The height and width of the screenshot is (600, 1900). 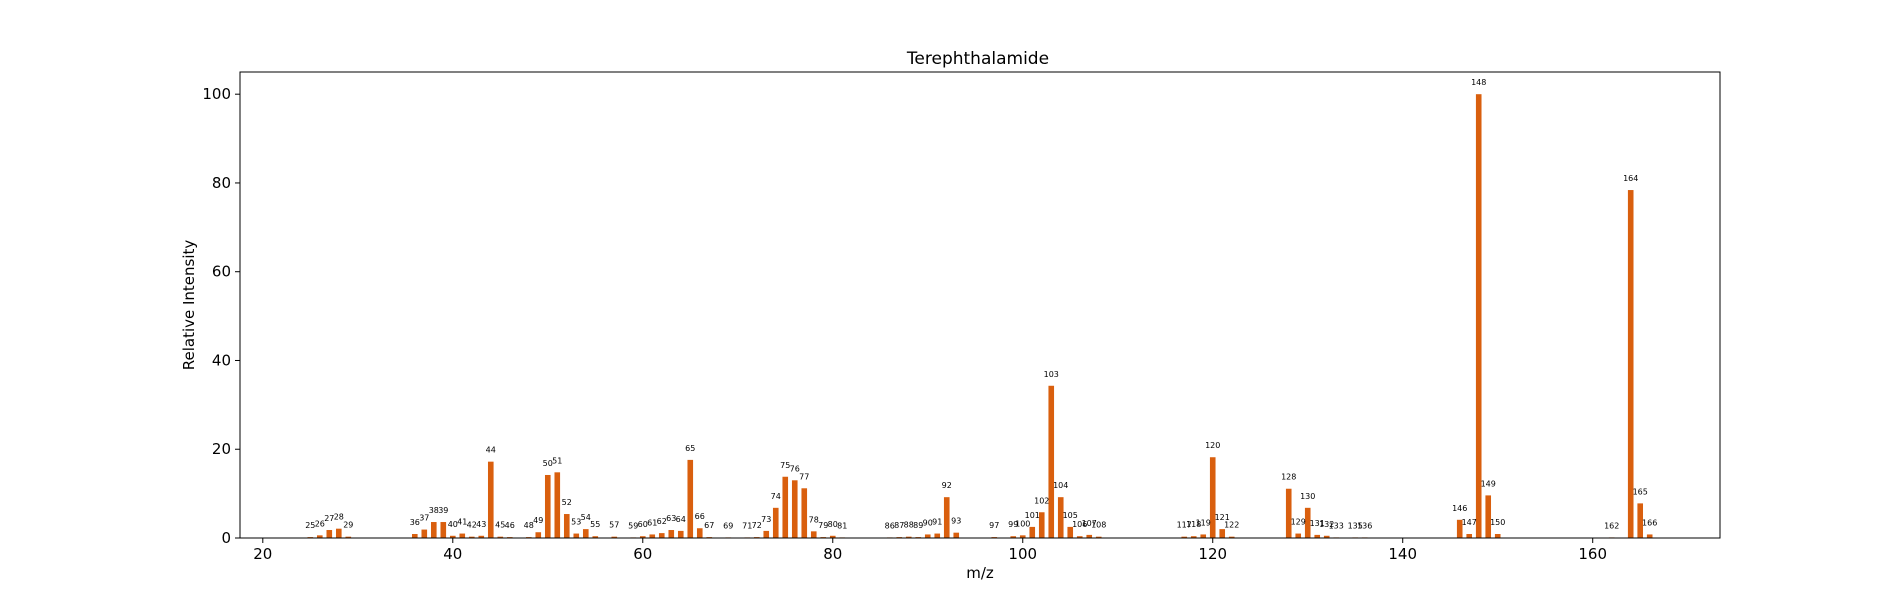 I want to click on bar-label-mz-79: 79, so click(x=823, y=525).